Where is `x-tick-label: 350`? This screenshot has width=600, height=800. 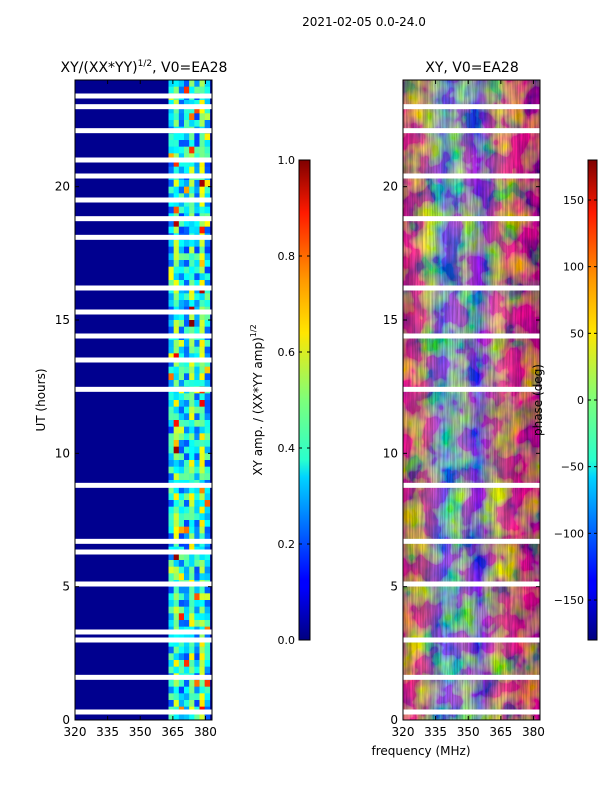 x-tick-label: 350 is located at coordinates (140, 732).